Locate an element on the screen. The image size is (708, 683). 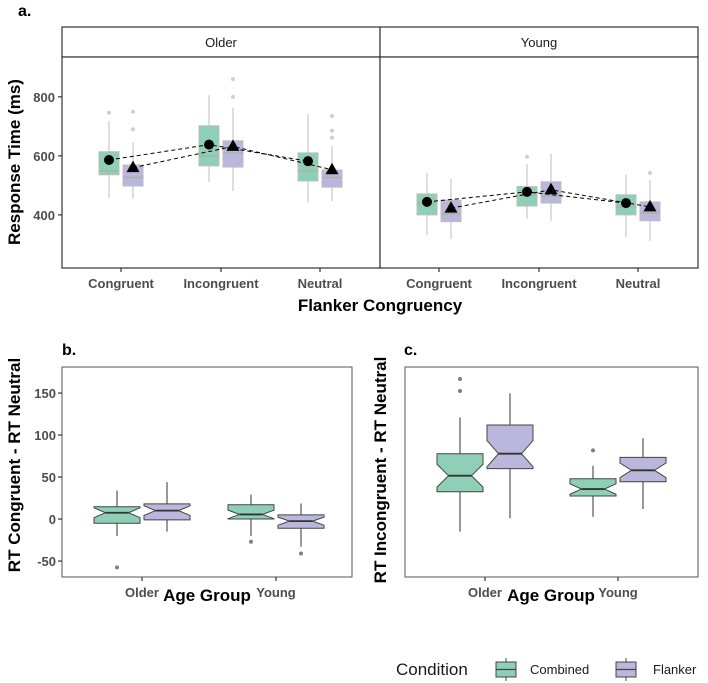
y-tick-label: 50 is located at coordinates (49, 477).